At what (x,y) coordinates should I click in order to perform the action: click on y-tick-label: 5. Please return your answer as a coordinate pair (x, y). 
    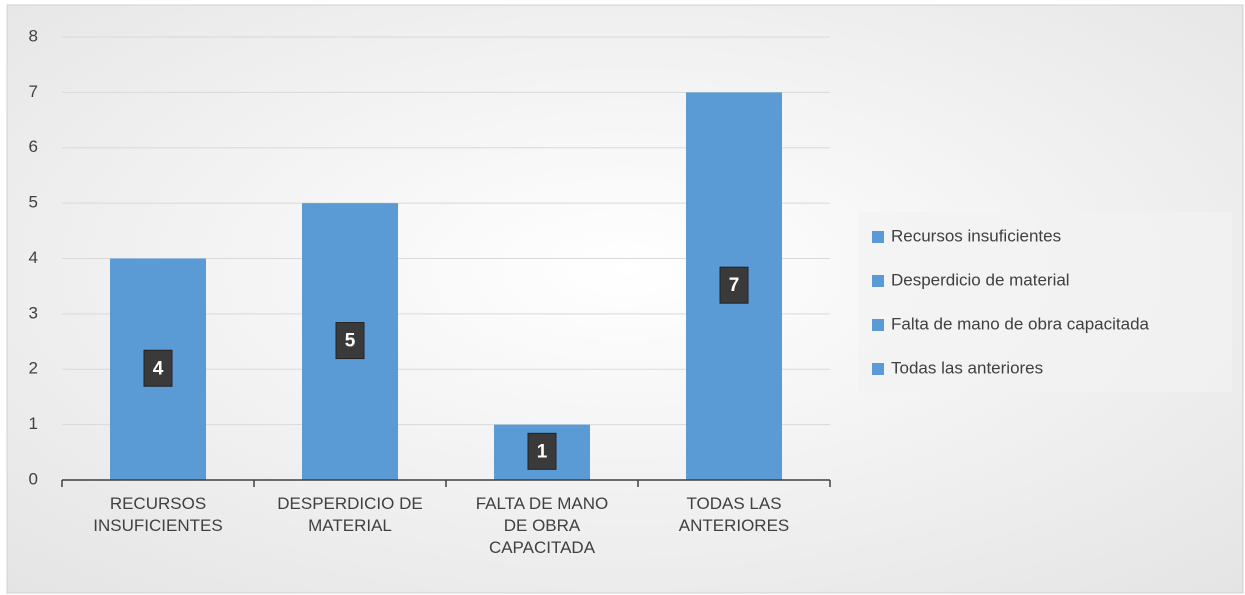
    Looking at the image, I should click on (33, 202).